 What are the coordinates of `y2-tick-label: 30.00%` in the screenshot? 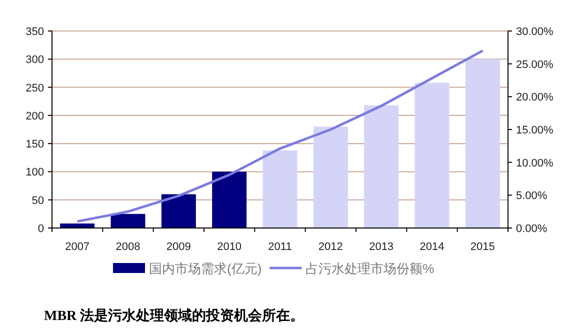 It's located at (535, 32).